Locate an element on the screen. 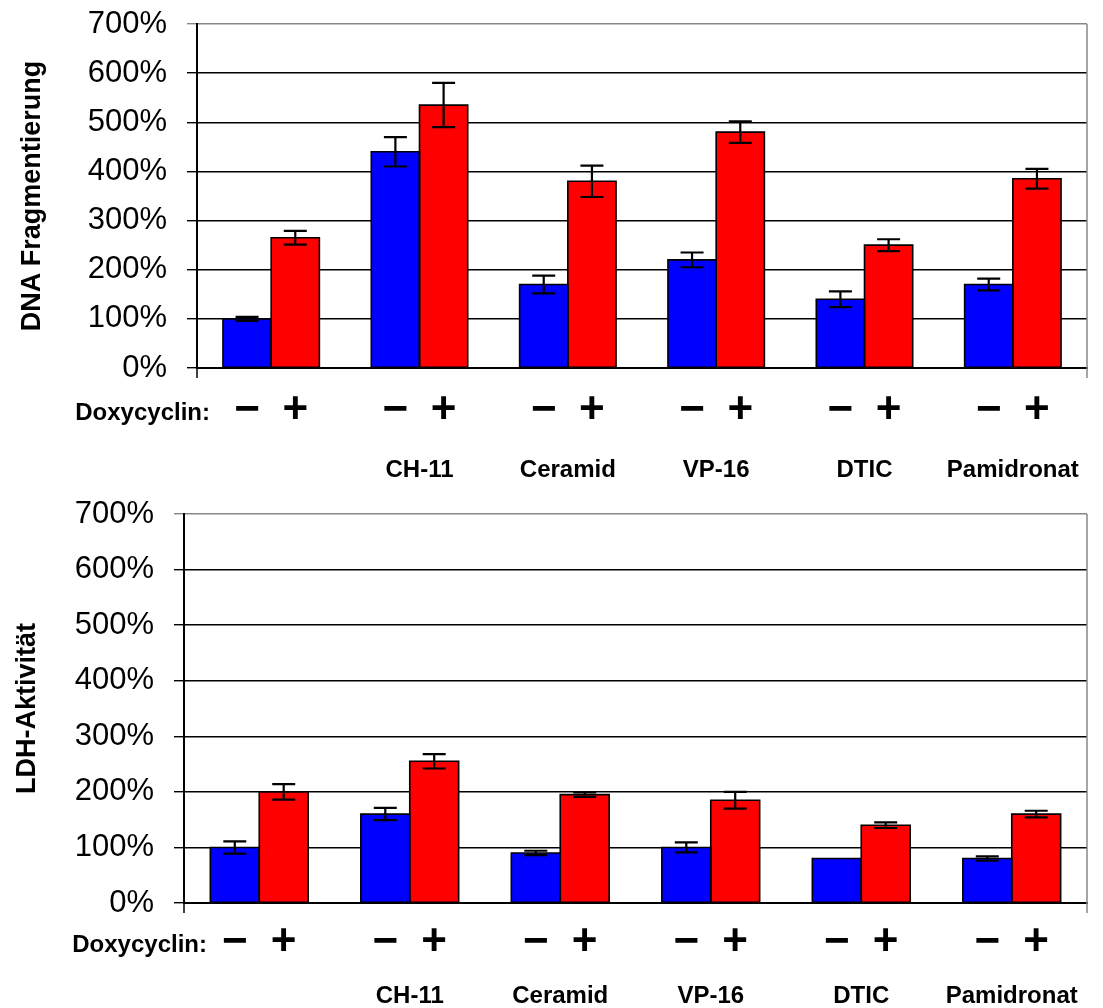 The image size is (1103, 1008). y-axis-title: LDH-Aktivität is located at coordinates (25, 708).